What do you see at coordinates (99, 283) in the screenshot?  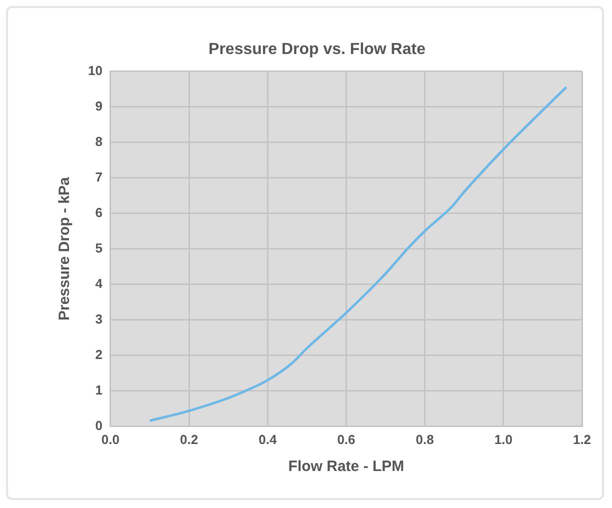 I see `y-tick-label: 4` at bounding box center [99, 283].